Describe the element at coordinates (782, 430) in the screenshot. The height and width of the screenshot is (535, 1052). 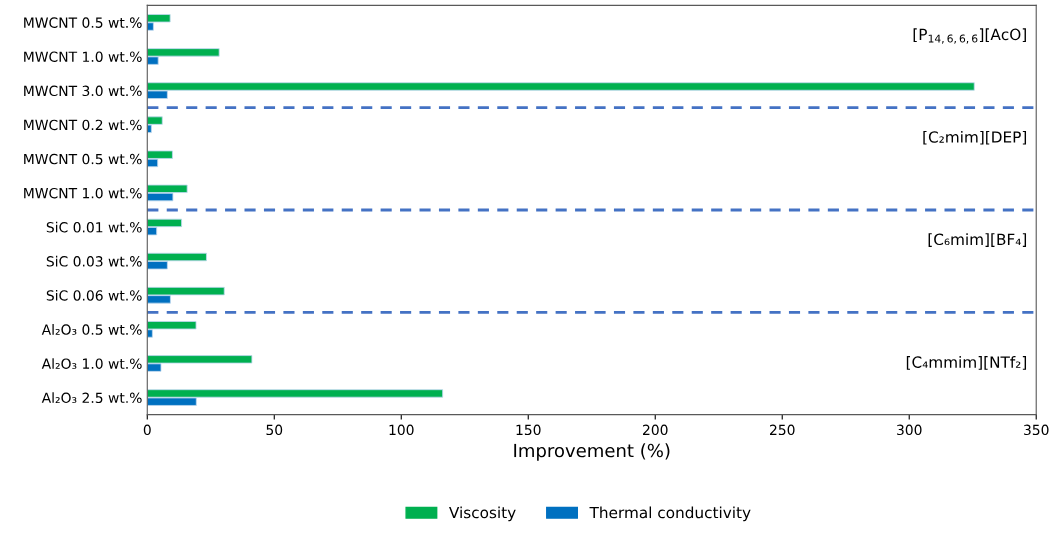
I see `x-tick-label: 250` at that location.